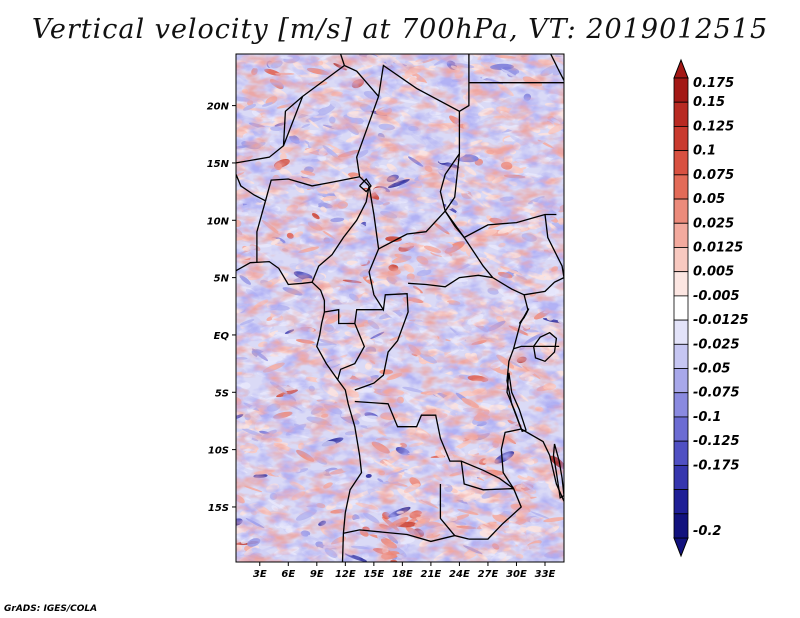  Describe the element at coordinates (711, 369) in the screenshot. I see `colorbar-label: -0.05` at that location.